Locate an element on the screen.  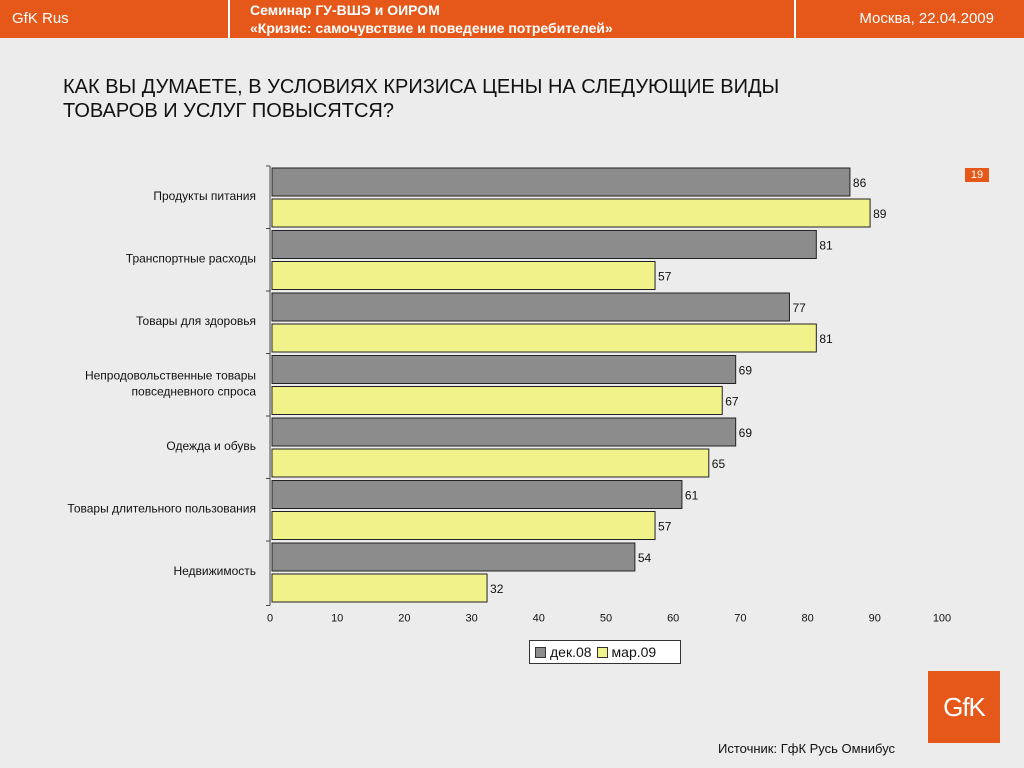
data-label: 32 is located at coordinates (497, 589).